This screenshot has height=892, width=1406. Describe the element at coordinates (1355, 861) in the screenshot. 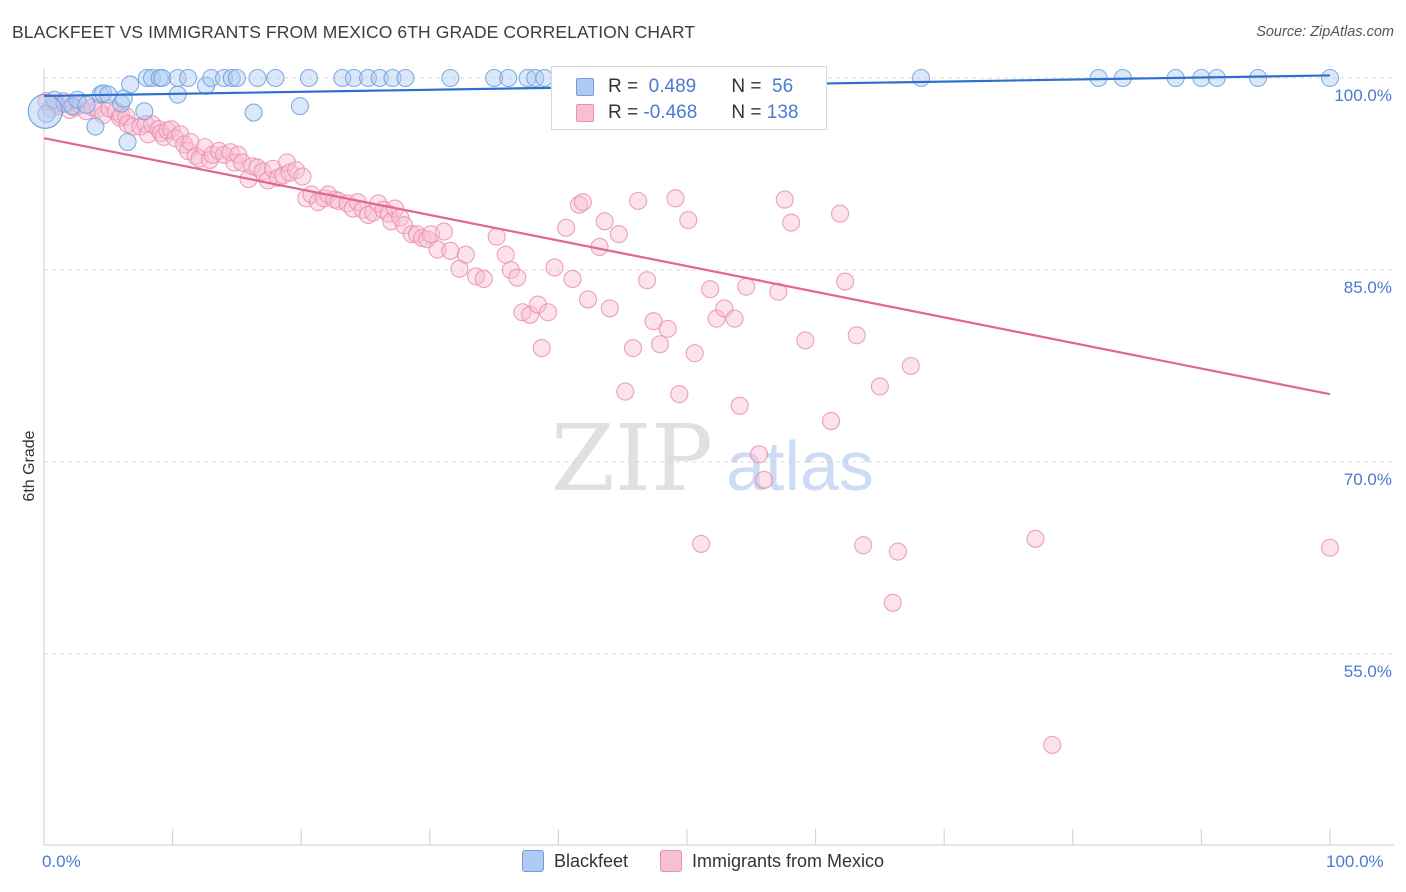

I see `x-tick-label-max: 100.0%` at that location.